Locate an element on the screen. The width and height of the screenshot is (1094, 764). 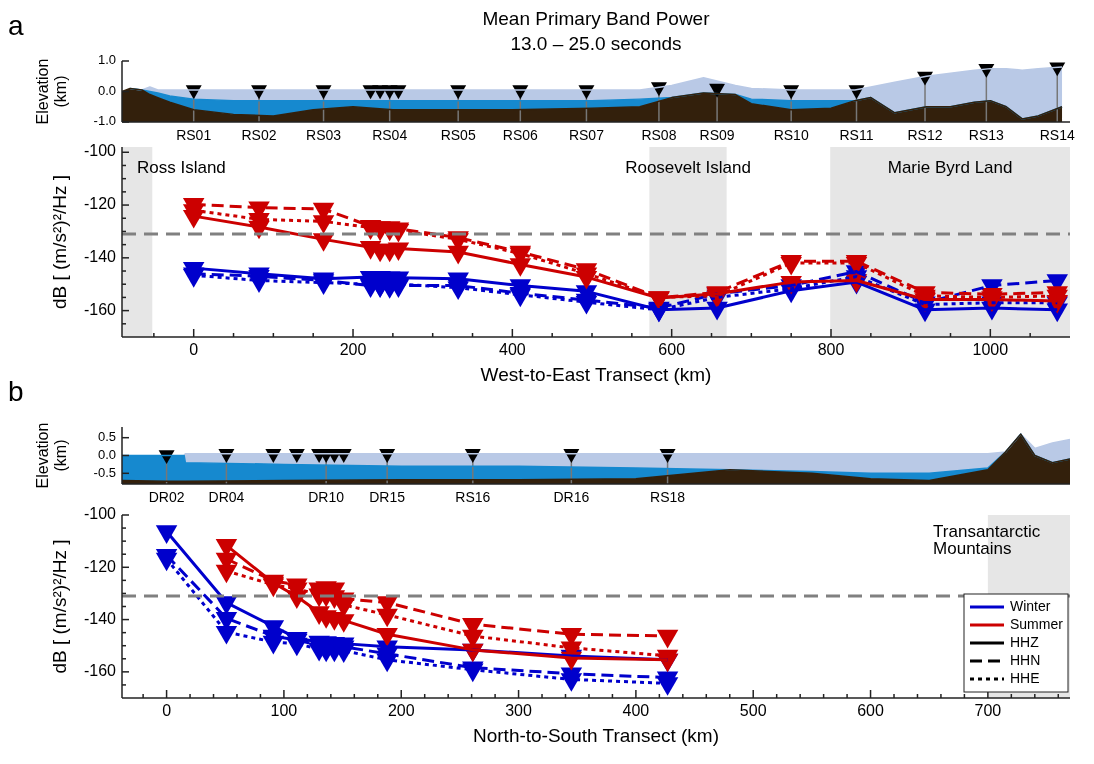
chart-title: Mean Primary Band Power is located at coordinates (596, 18).